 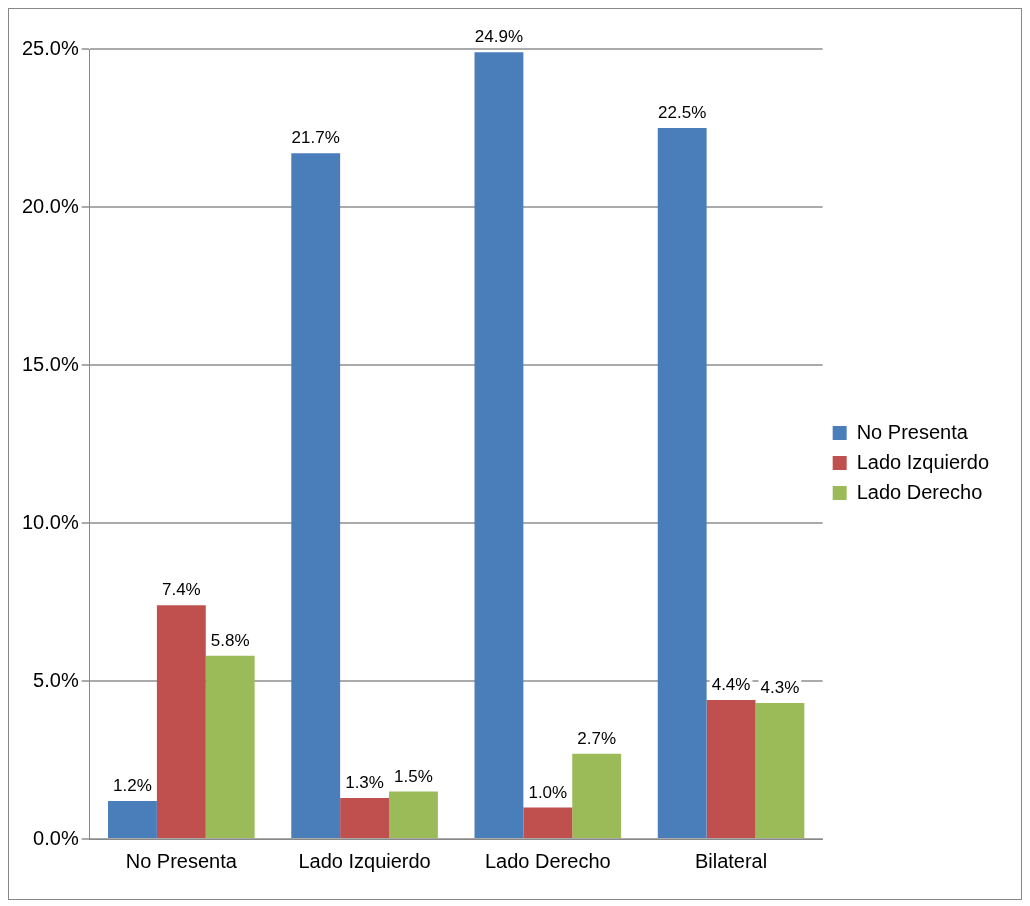 What do you see at coordinates (315, 138) in the screenshot?
I see `data-label: 21.7%` at bounding box center [315, 138].